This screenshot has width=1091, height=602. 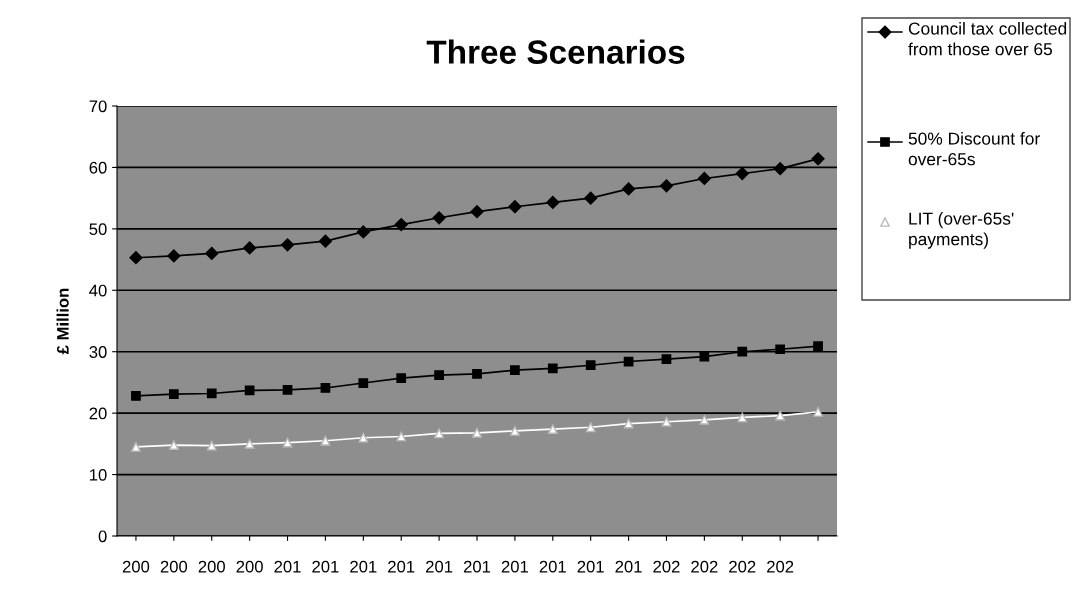 I want to click on y-tick-label: 10, so click(x=98, y=474).